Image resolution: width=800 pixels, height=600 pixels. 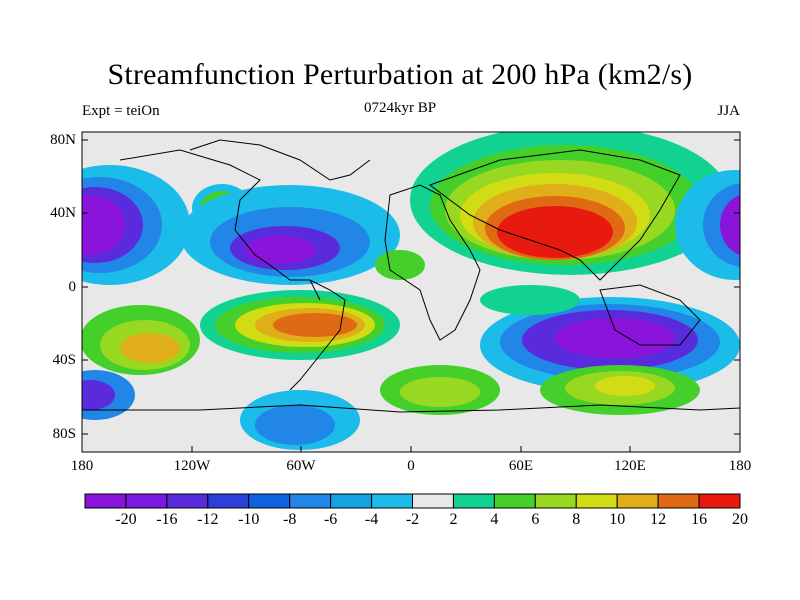 What do you see at coordinates (453, 519) in the screenshot?
I see `colorbar-label: 2` at bounding box center [453, 519].